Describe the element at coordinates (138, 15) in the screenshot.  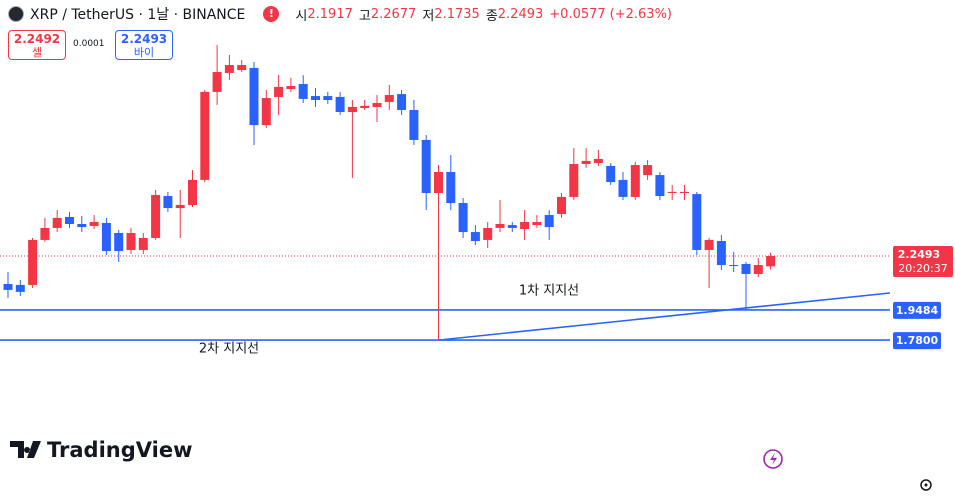
I see `chart-title: XRP / TetherUS · 1날 · BINANCE` at that location.